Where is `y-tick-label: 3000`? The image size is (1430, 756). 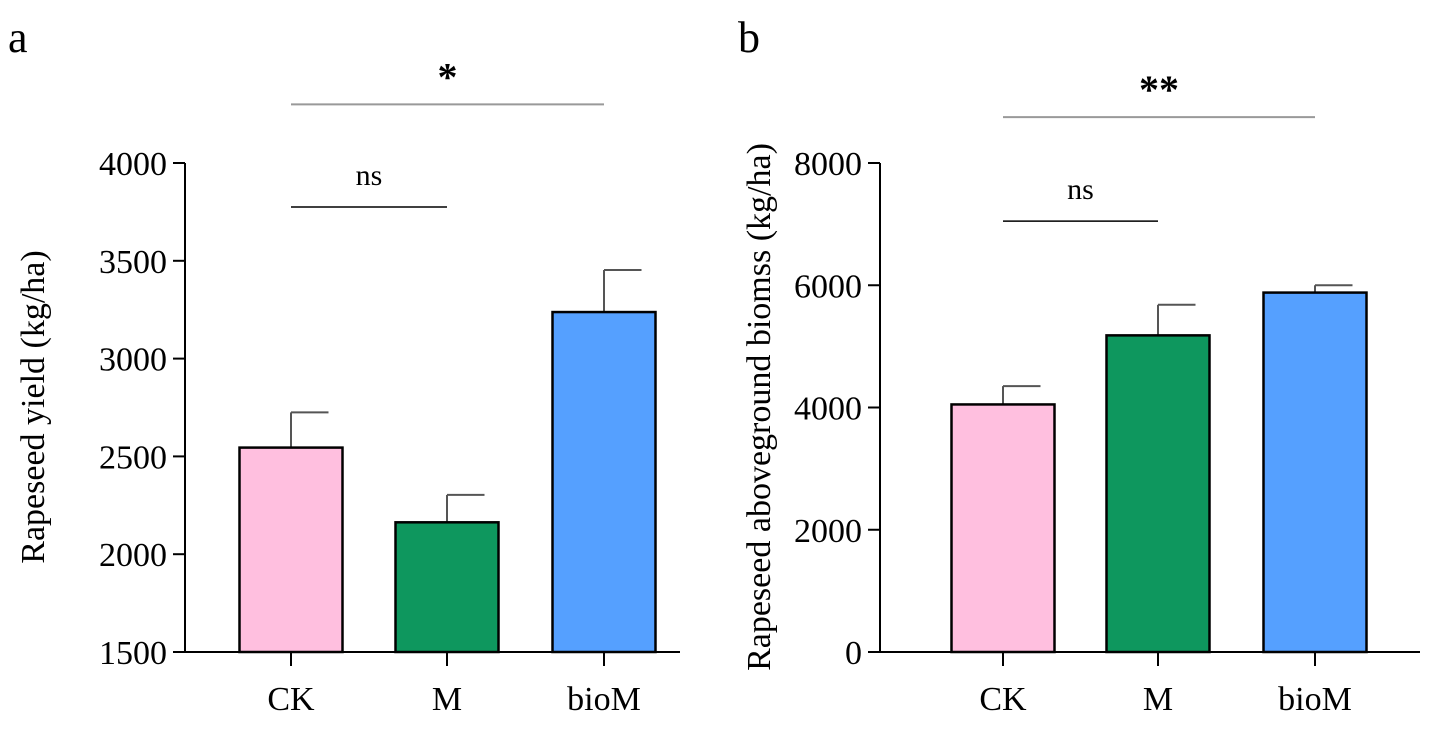 y-tick-label: 3000 is located at coordinates (133, 360).